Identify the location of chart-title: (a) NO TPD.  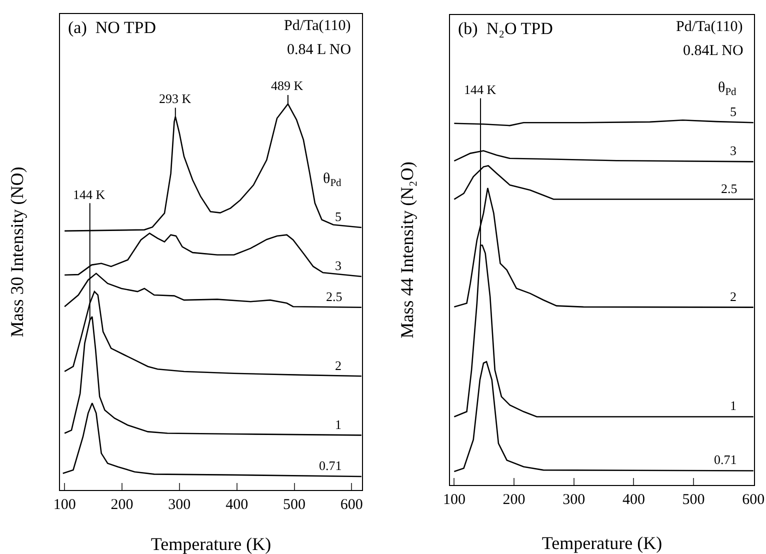
(112, 27).